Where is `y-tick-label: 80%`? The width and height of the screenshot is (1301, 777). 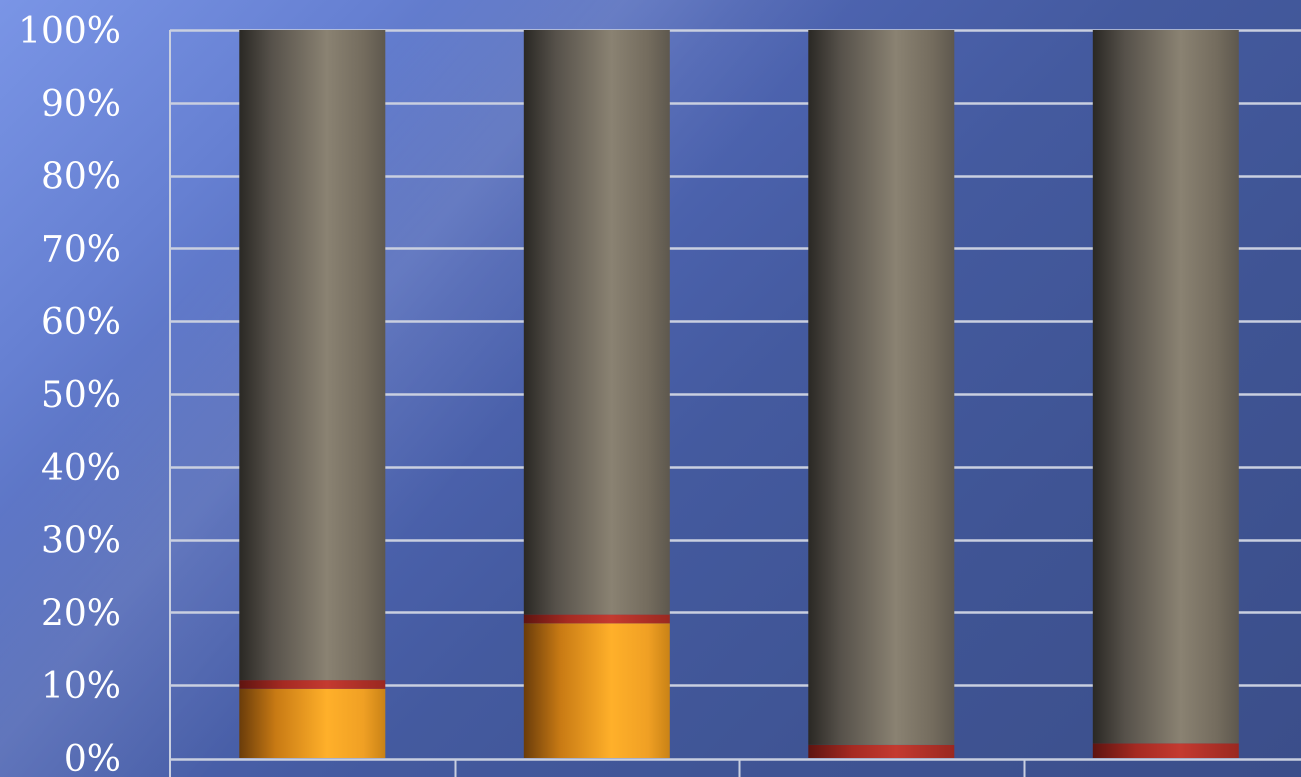 y-tick-label: 80% is located at coordinates (81, 177).